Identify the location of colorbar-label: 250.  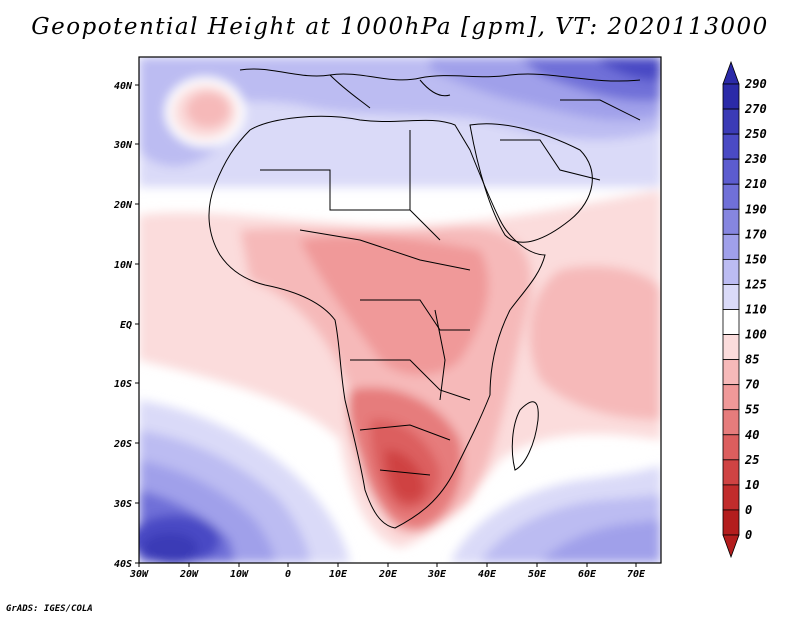
(755, 134).